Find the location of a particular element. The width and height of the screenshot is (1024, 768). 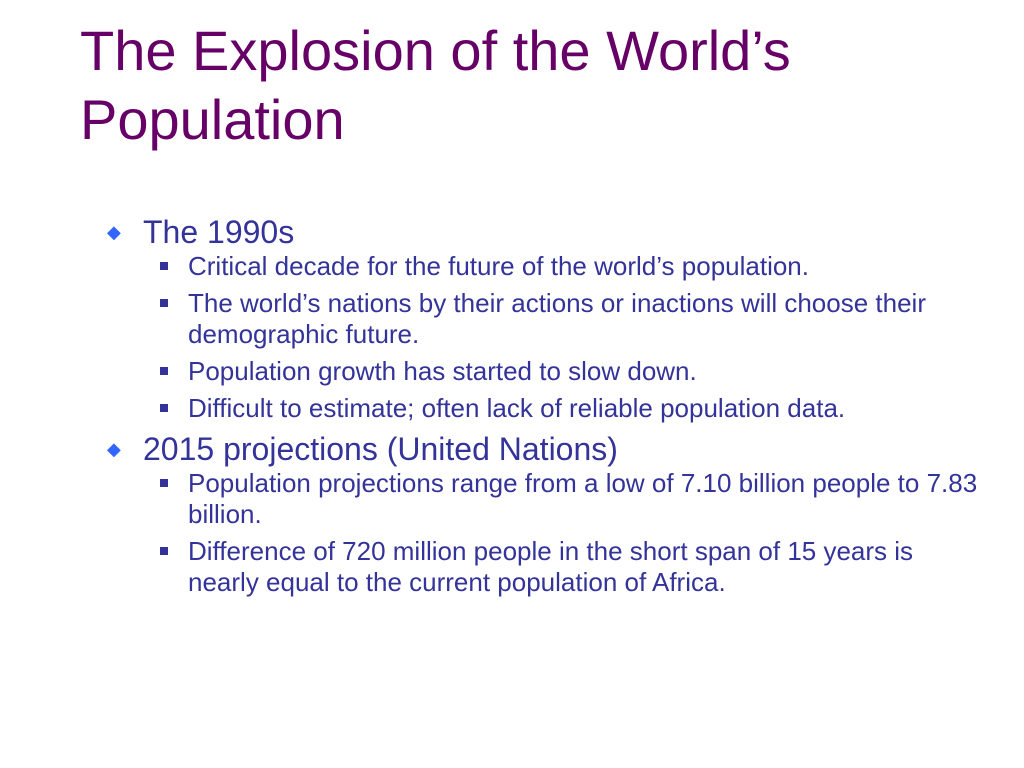

bullet-level1: 2015 projections (United Nations) is located at coordinates (573, 449).